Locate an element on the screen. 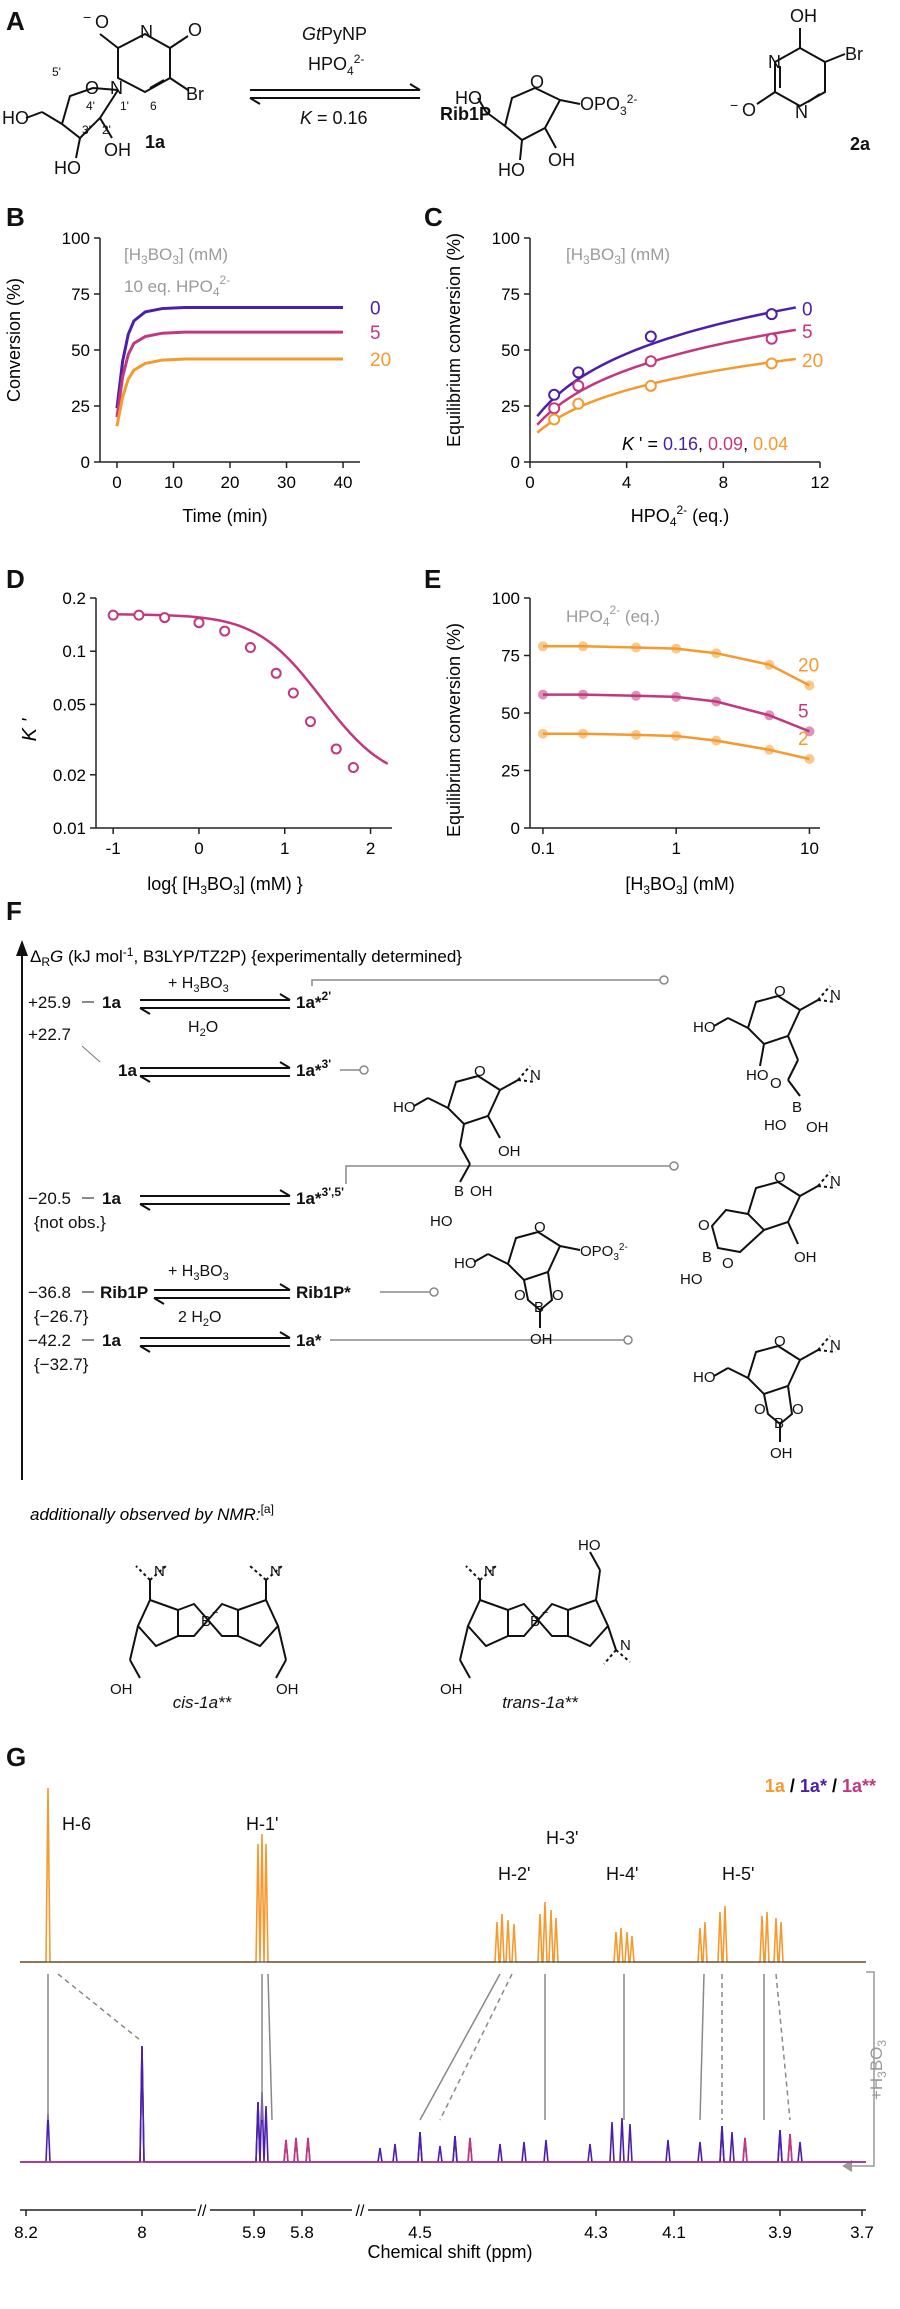 This screenshot has width=900, height=2309. panel-g-xlabel: Chemical shift (ppm) is located at coordinates (449, 2252).